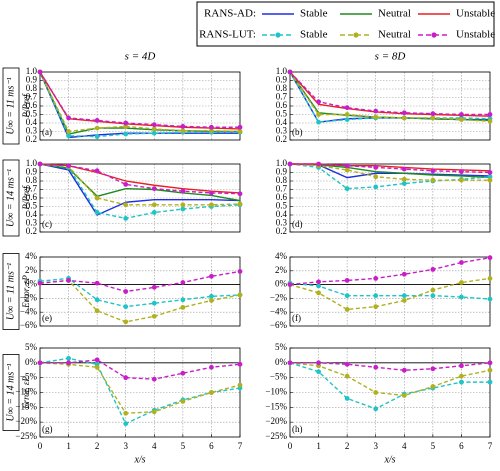 The width and height of the screenshot is (500, 471). I want to click on legend-label: Unstable, so click(475, 14).